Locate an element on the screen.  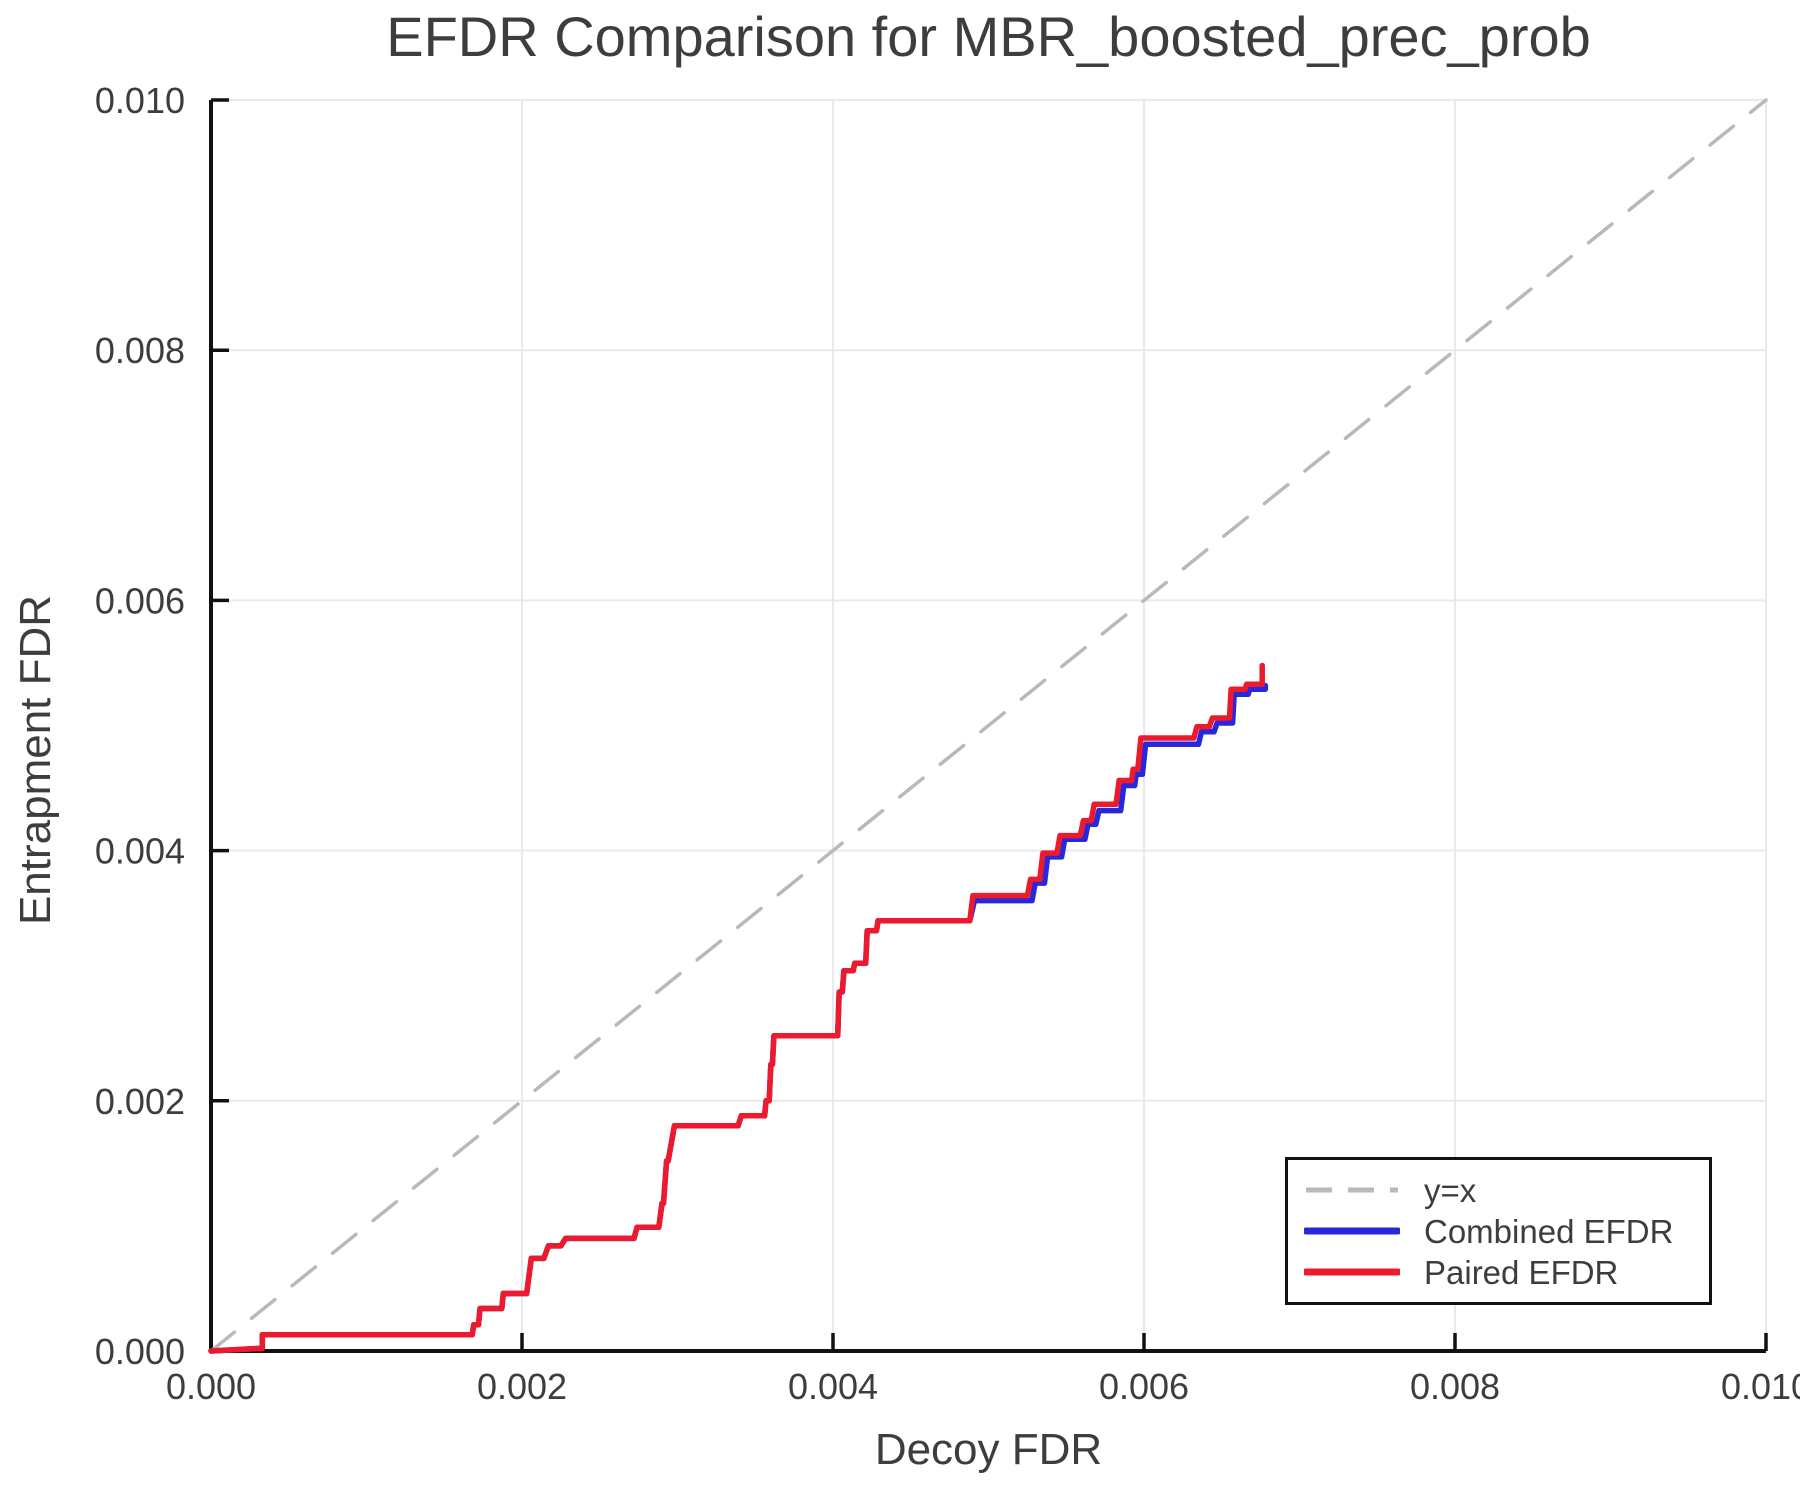
y-tick-label: 0.004 is located at coordinates (140, 851).